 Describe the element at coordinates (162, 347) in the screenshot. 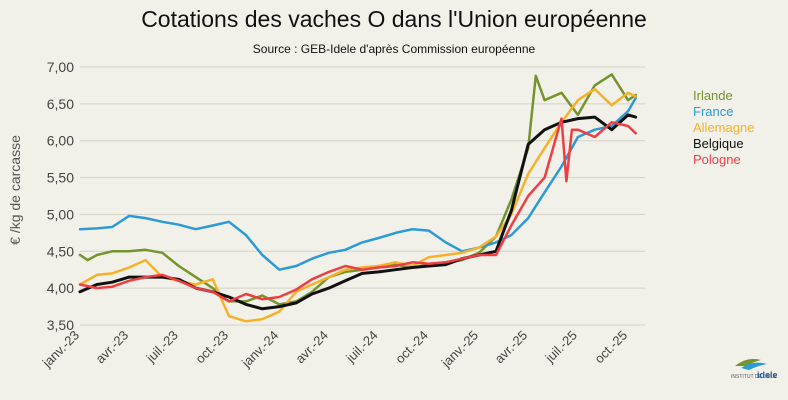

I see `x-tick-label: juil.-23` at that location.